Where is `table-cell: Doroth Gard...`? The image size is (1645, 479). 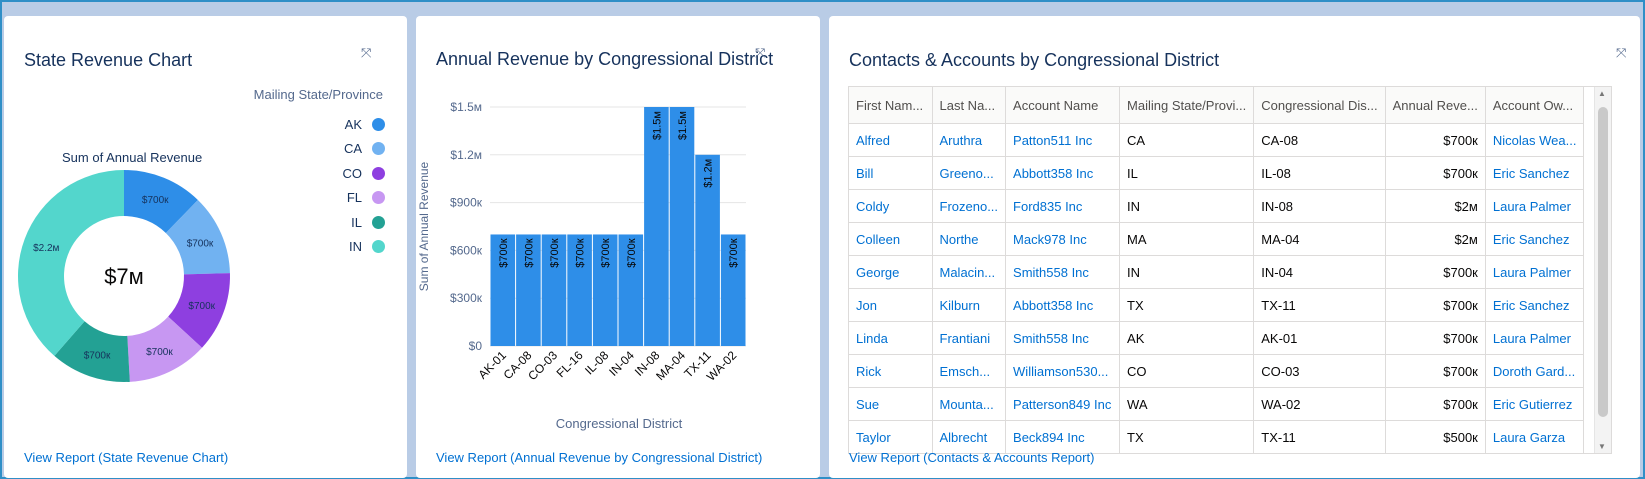
table-cell: Doroth Gard... is located at coordinates (1535, 371).